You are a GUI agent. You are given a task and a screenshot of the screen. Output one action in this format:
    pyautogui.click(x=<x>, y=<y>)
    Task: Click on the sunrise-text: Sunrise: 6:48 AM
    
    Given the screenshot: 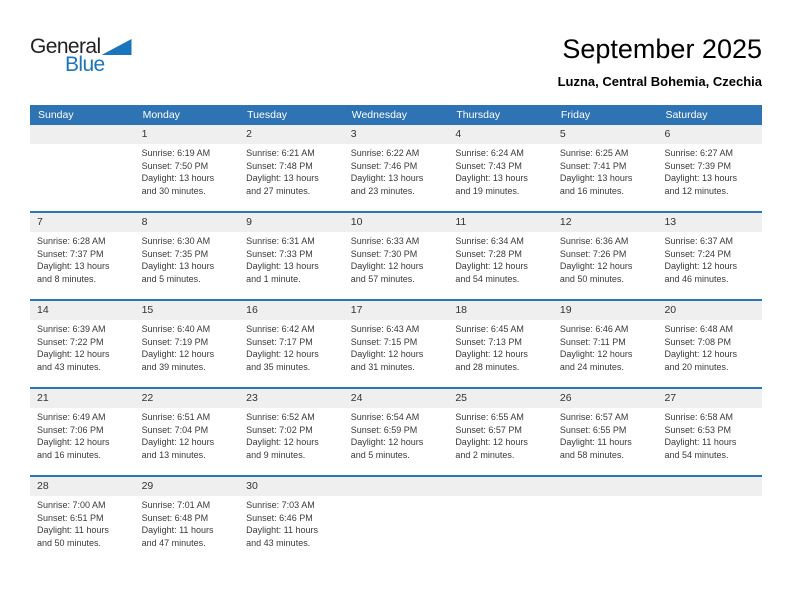 What is the action you would take?
    pyautogui.click(x=699, y=329)
    